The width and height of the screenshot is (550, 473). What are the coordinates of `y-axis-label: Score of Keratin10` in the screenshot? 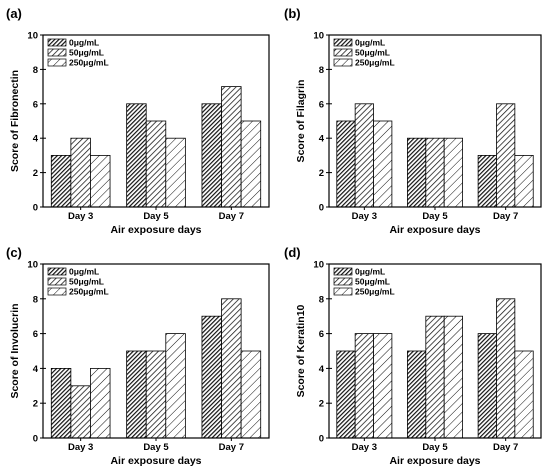 It's located at (301, 350).